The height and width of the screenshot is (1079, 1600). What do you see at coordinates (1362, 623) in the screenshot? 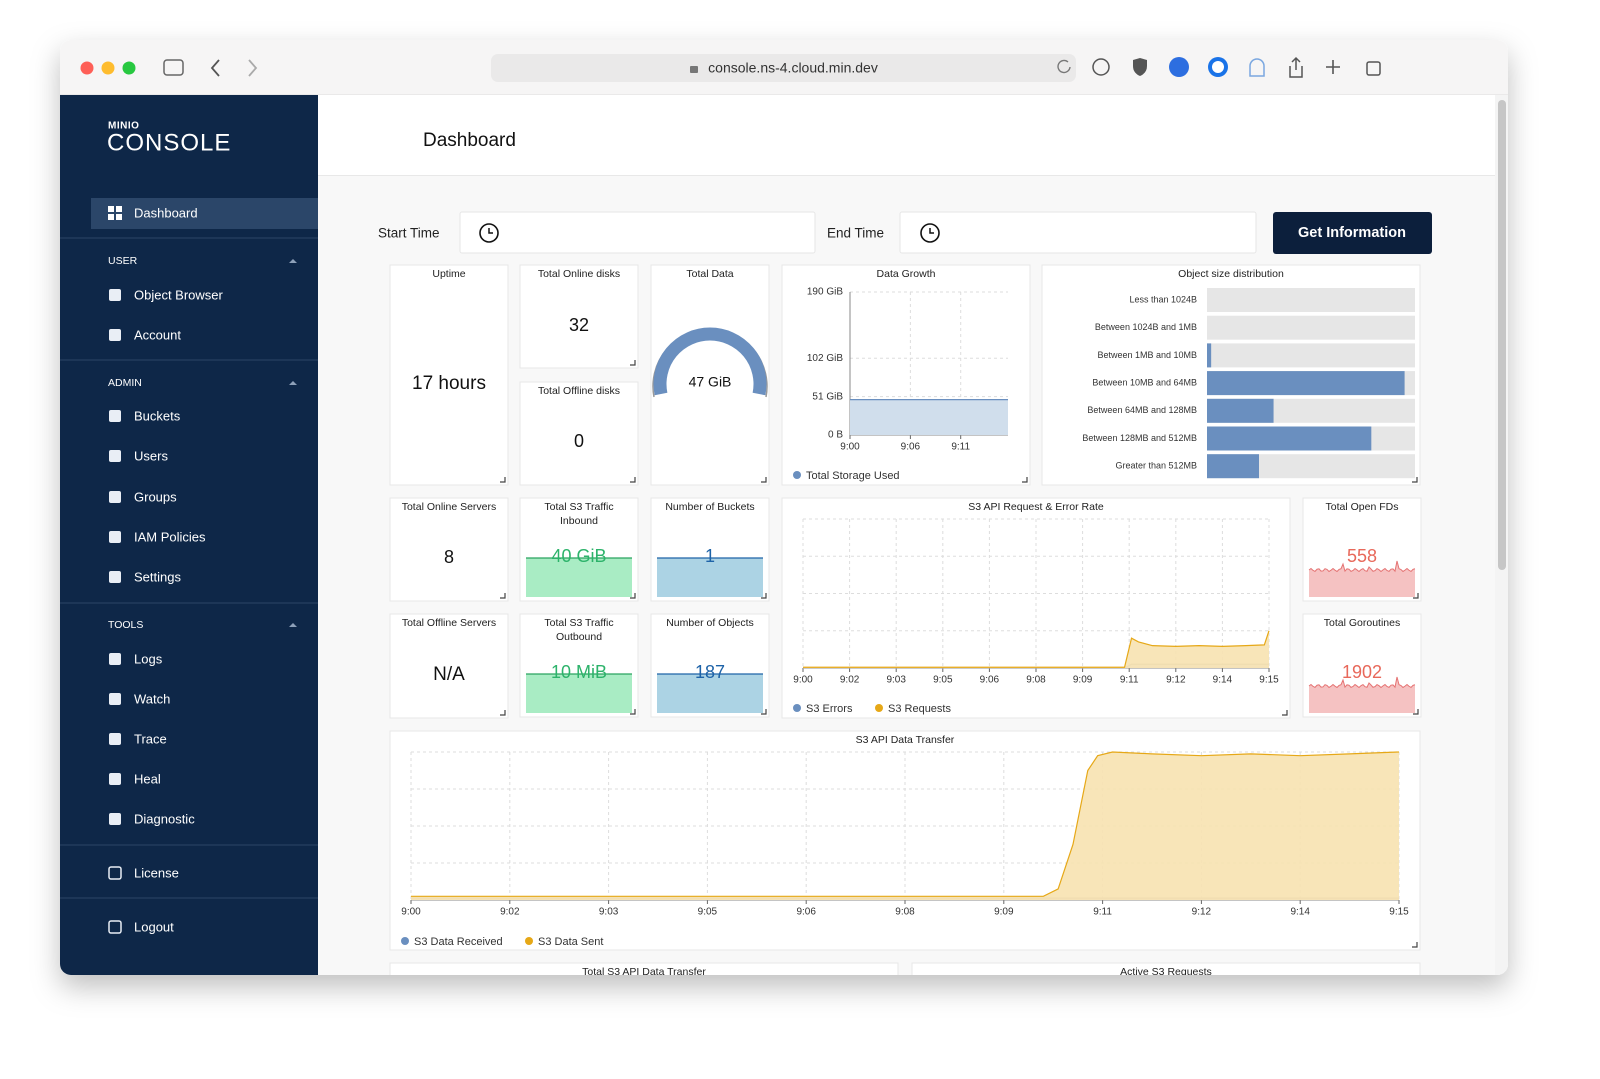
I see `card-title-box: Total Goroutines` at bounding box center [1362, 623].